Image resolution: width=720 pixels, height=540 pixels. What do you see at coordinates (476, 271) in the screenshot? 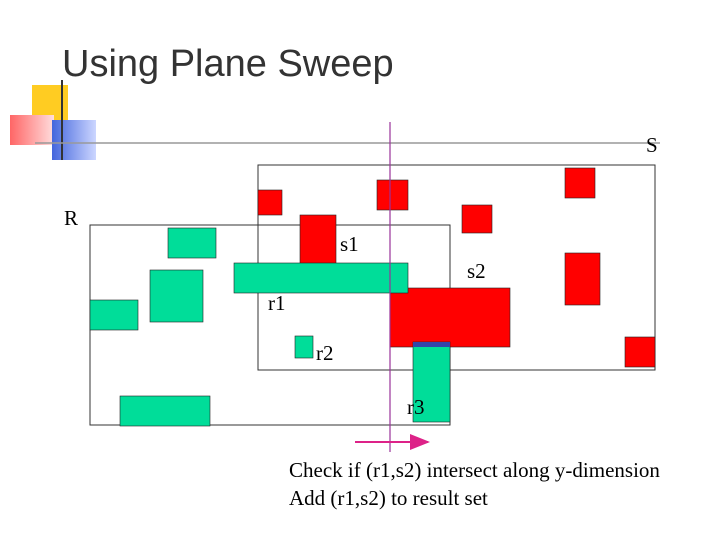
I see `label-s2: s2` at bounding box center [476, 271].